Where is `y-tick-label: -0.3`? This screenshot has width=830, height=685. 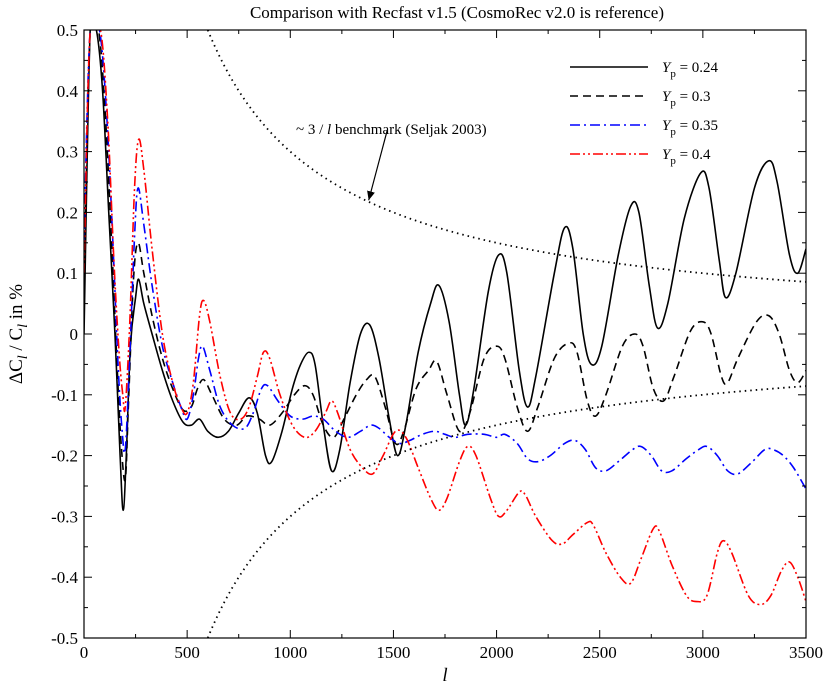
y-tick-label: -0.3 is located at coordinates (64, 516).